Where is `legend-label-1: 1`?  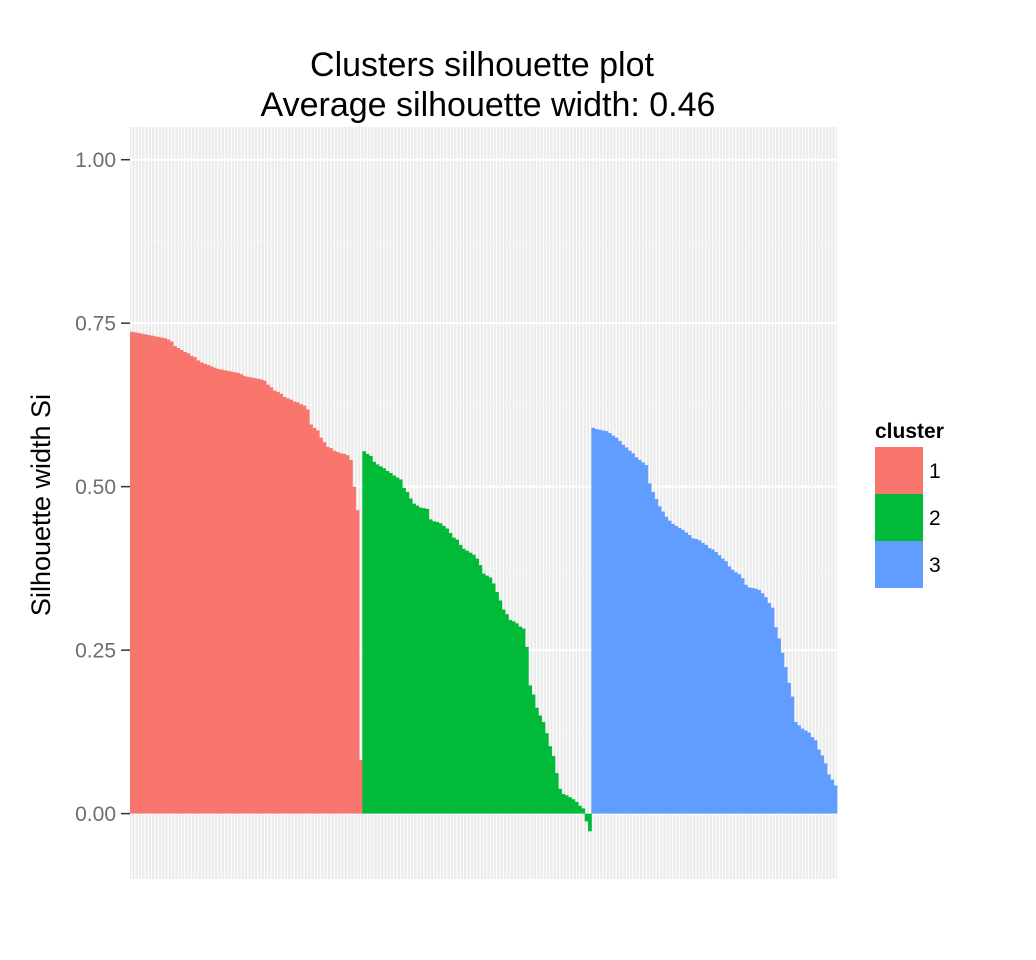 legend-label-1: 1 is located at coordinates (935, 471).